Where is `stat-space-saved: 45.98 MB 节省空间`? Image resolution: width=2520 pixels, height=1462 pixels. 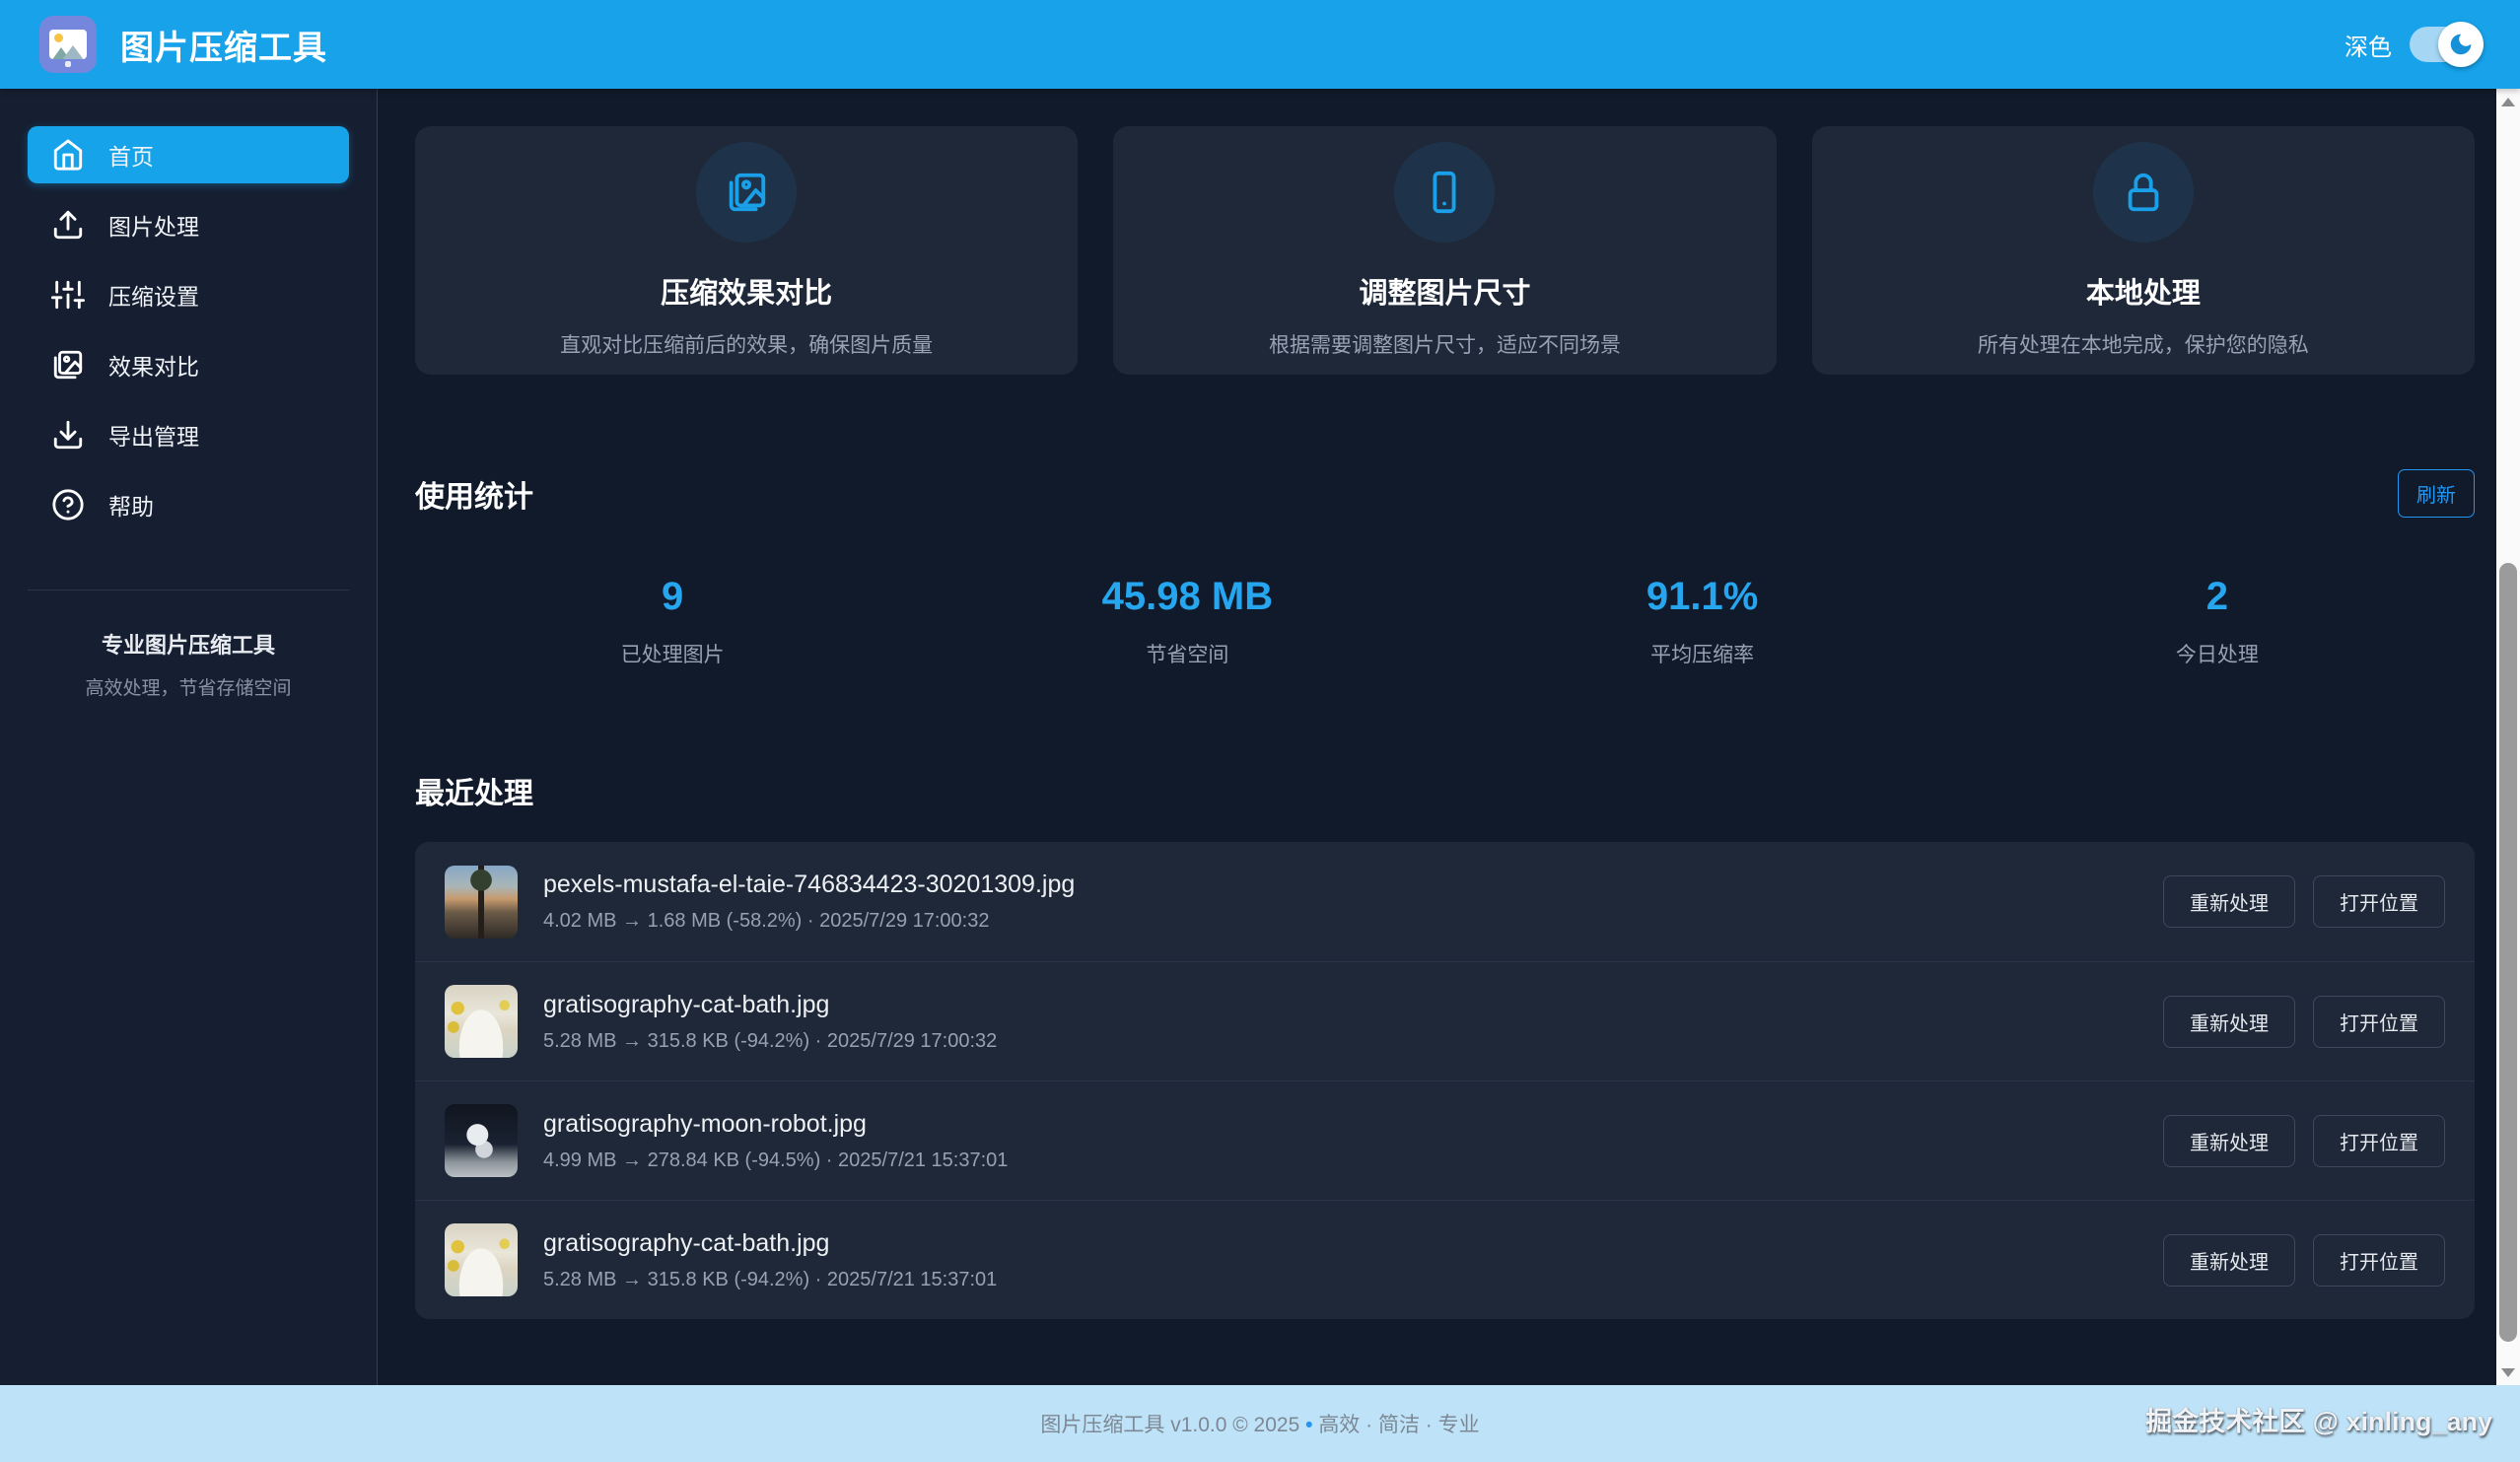
stat-space-saved: 45.98 MB 节省空间 is located at coordinates (1187, 621).